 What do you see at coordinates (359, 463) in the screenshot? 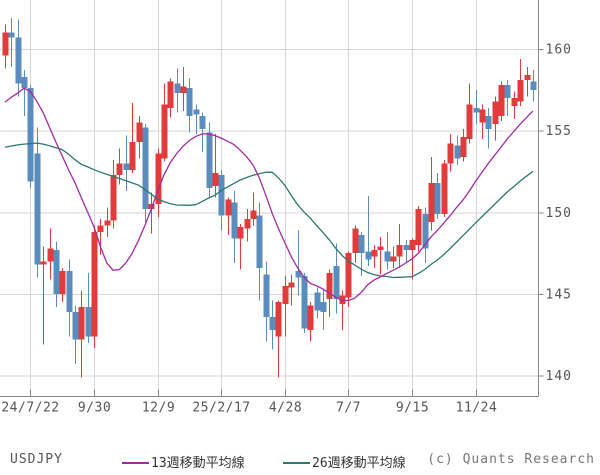
I see `ma26-label: 26週移動平均線` at bounding box center [359, 463].